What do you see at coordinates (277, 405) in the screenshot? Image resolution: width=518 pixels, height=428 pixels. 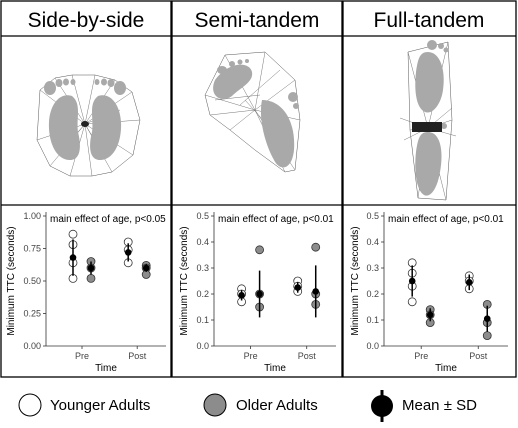 I see `legend-older-label: Older Adults` at bounding box center [277, 405].